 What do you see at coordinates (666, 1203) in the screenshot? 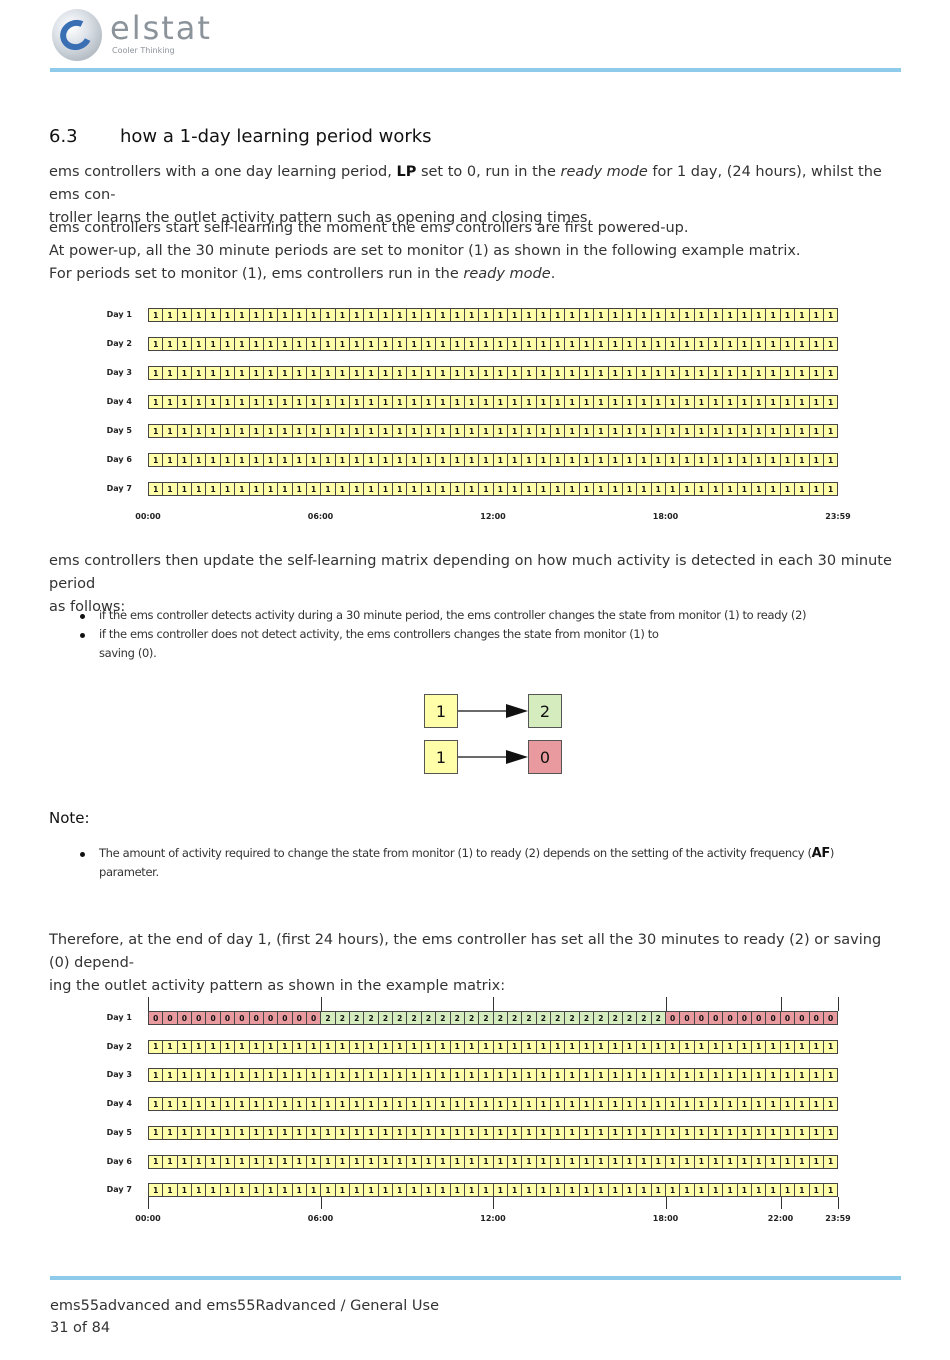
I see `time-tick` at bounding box center [666, 1203].